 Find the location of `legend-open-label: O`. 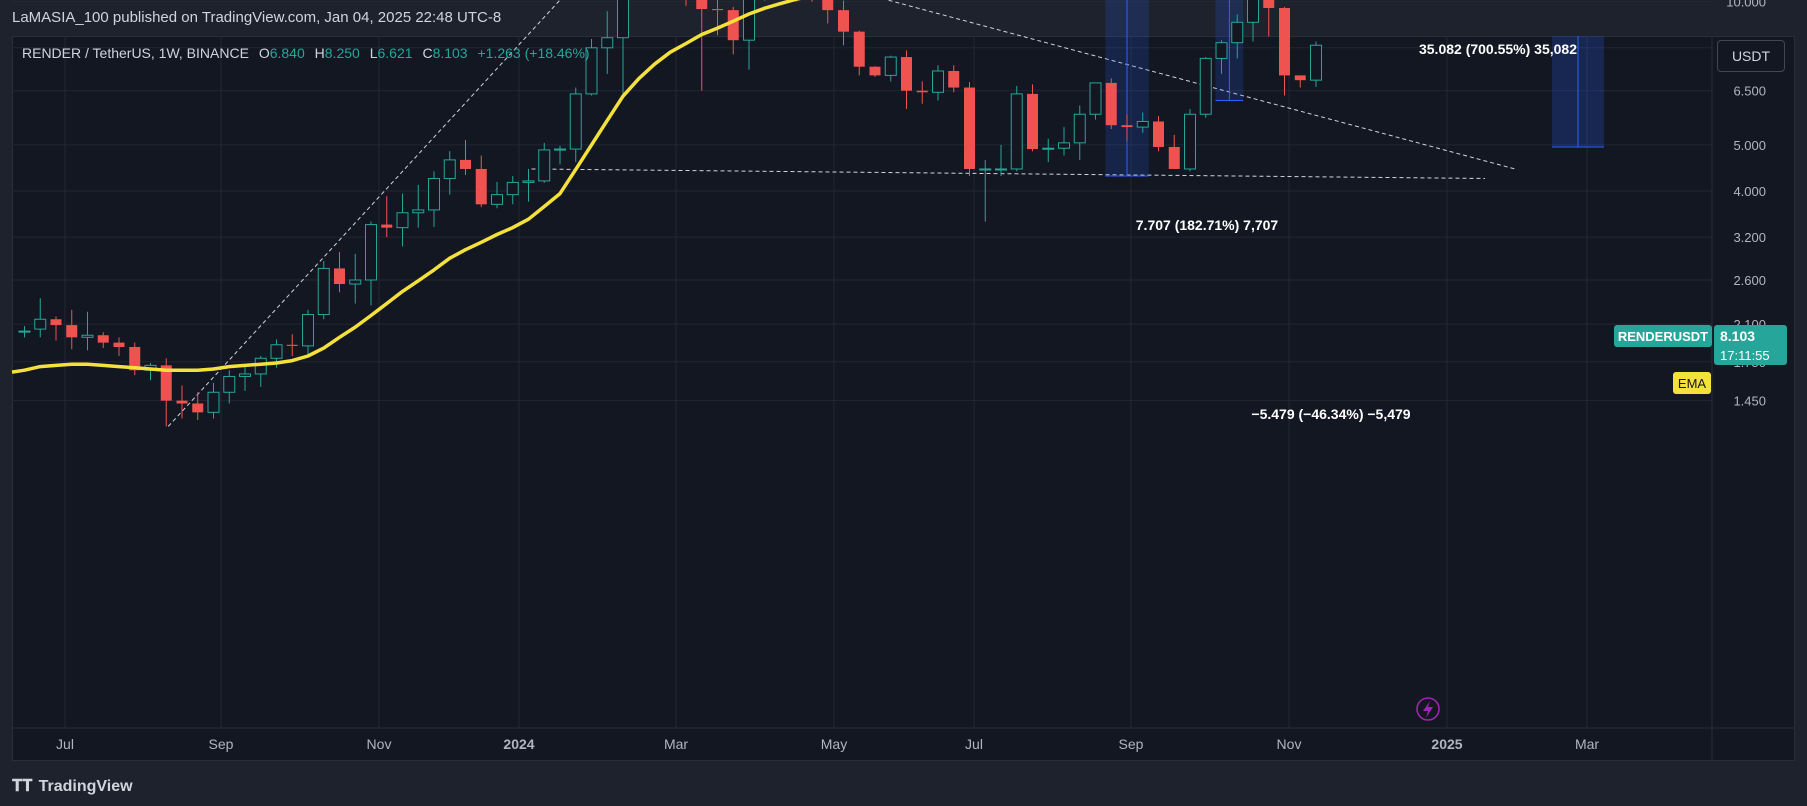

legend-open-label: O is located at coordinates (264, 53).